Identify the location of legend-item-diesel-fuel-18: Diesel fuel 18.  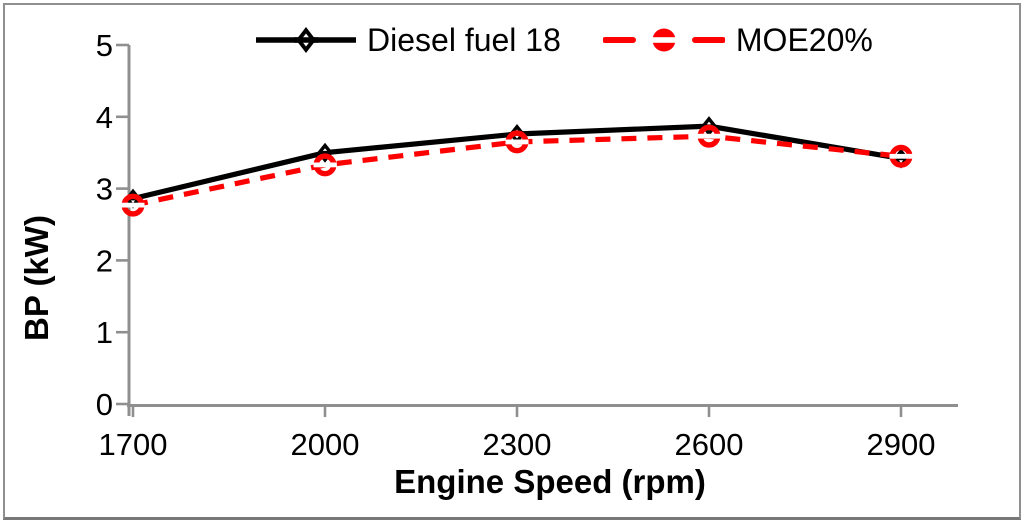
(408, 40).